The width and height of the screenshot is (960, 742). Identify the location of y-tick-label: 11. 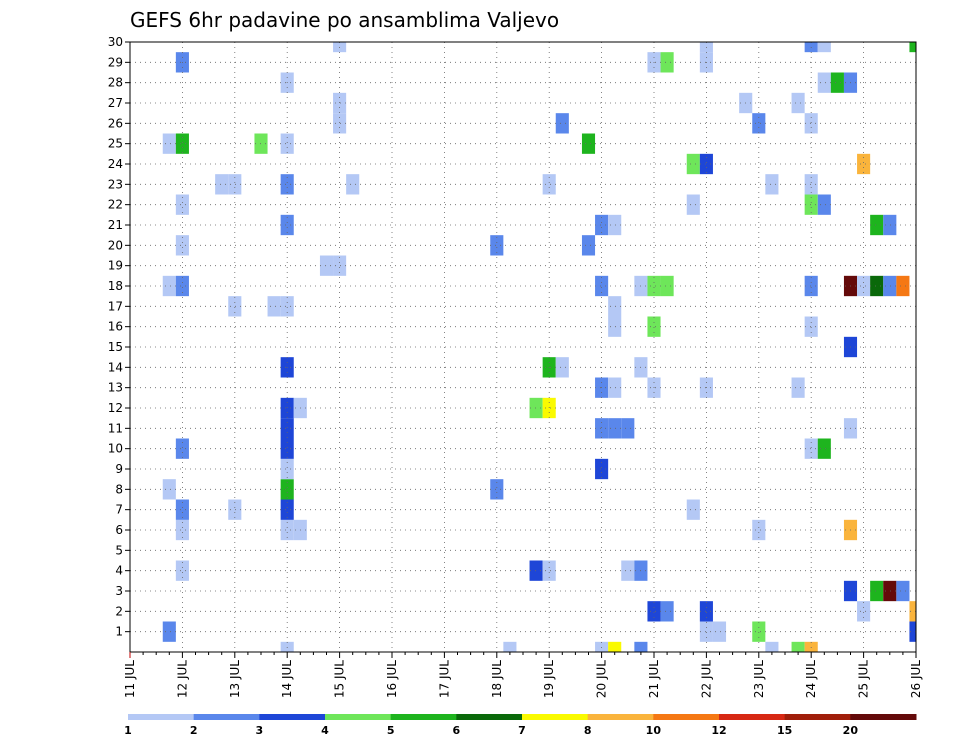
(115, 428).